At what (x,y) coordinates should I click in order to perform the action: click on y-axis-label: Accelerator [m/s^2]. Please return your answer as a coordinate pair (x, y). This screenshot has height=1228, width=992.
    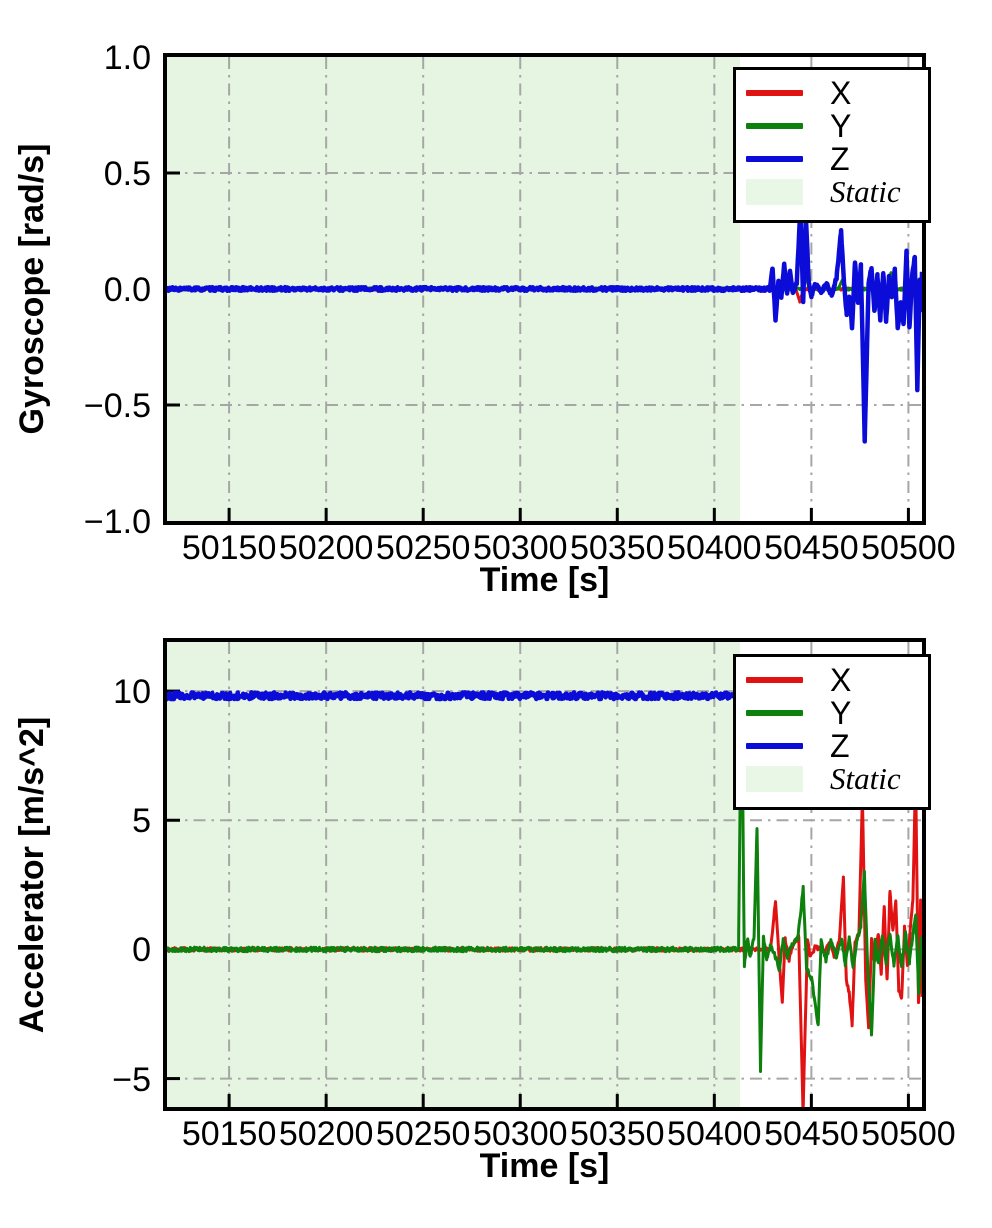
    Looking at the image, I should click on (32, 875).